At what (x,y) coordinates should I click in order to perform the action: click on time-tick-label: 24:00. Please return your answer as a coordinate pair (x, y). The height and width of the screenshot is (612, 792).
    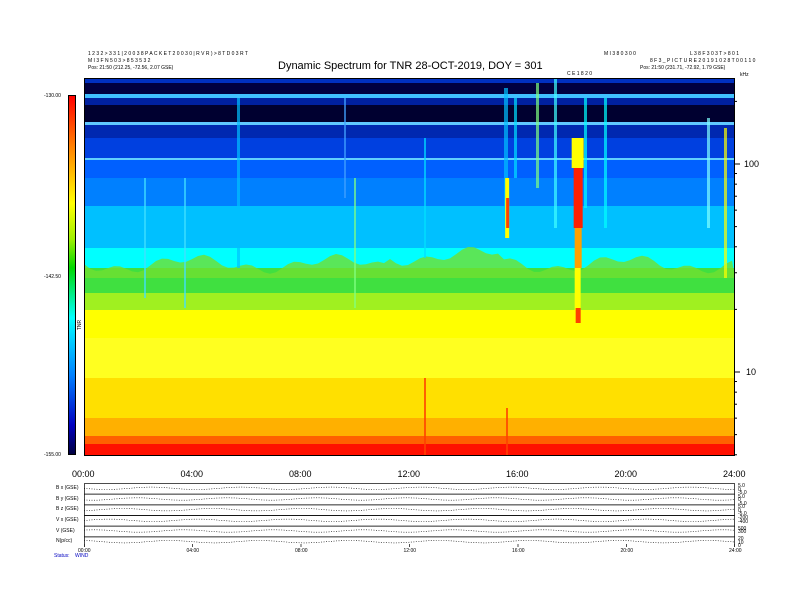
    Looking at the image, I should click on (734, 474).